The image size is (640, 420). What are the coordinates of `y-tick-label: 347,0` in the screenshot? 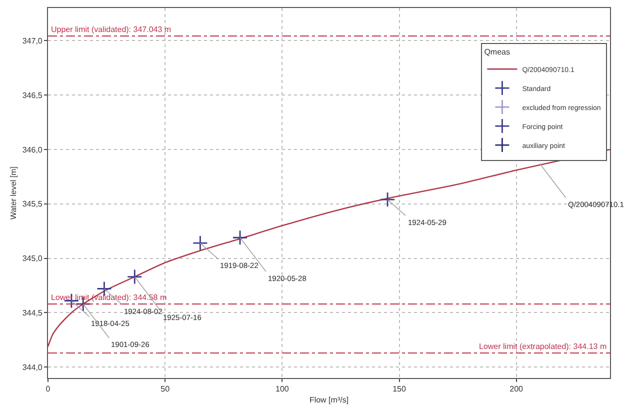 It's located at (32, 41).